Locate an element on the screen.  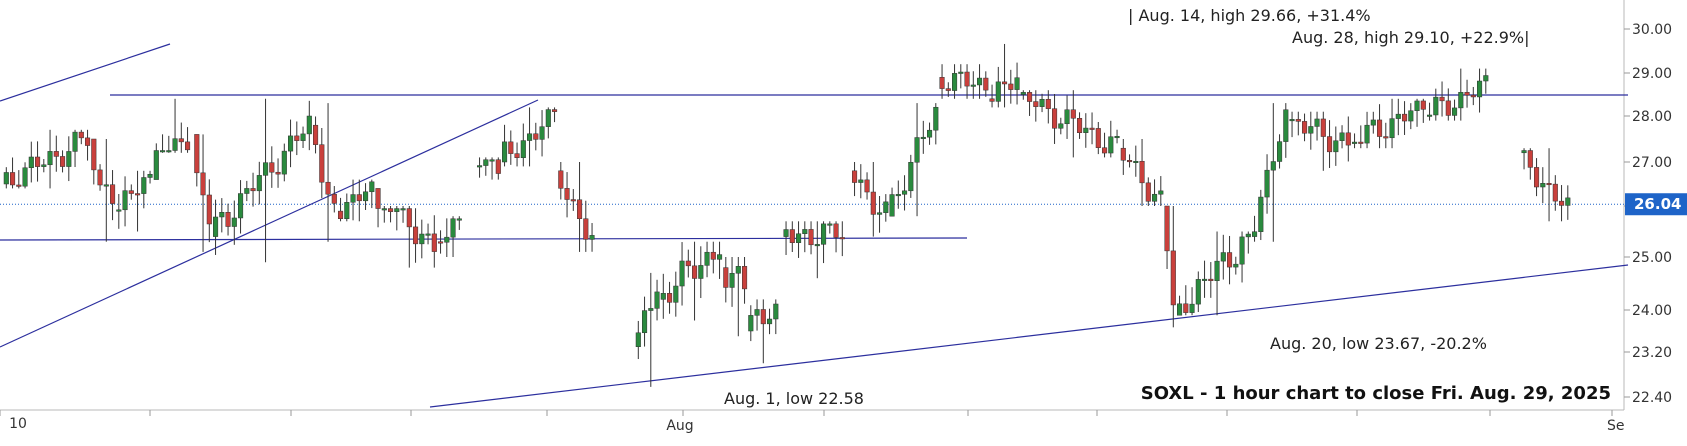
last-price-marker is located at coordinates (1656, 204).